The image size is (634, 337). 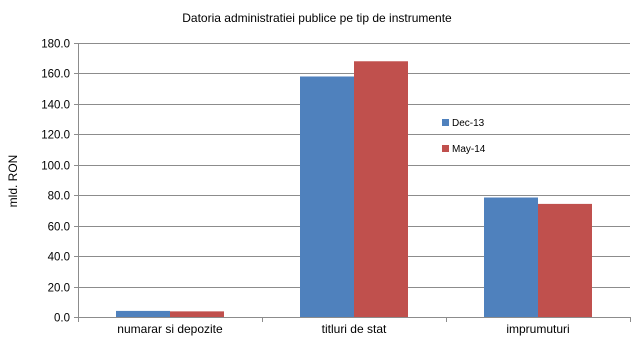 I want to click on y-tick-label: 160.0, so click(x=55, y=75).